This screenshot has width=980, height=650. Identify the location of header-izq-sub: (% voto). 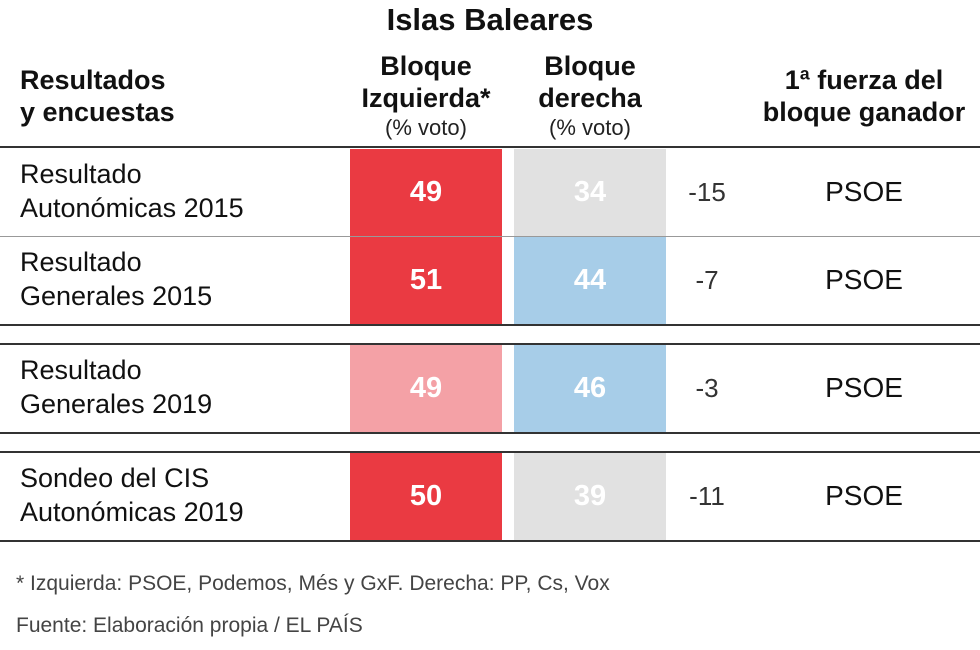
(426, 127).